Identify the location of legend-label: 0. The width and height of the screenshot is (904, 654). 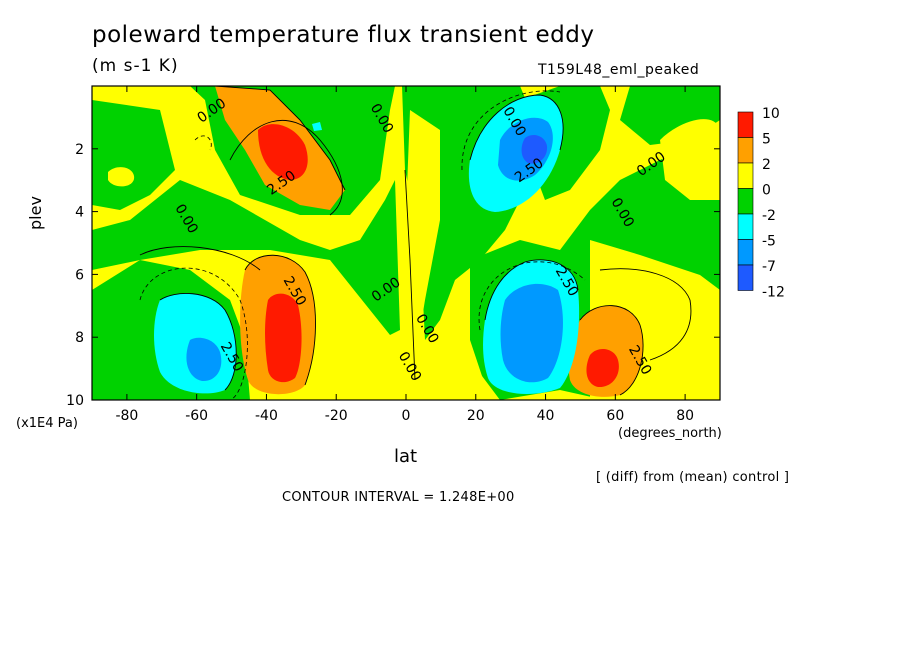
(766, 191).